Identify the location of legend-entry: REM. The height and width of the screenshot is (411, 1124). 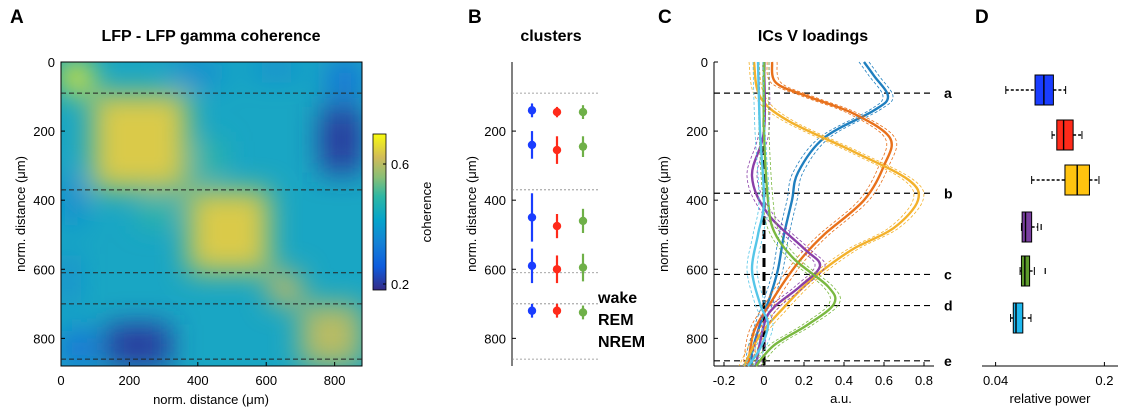
(616, 320).